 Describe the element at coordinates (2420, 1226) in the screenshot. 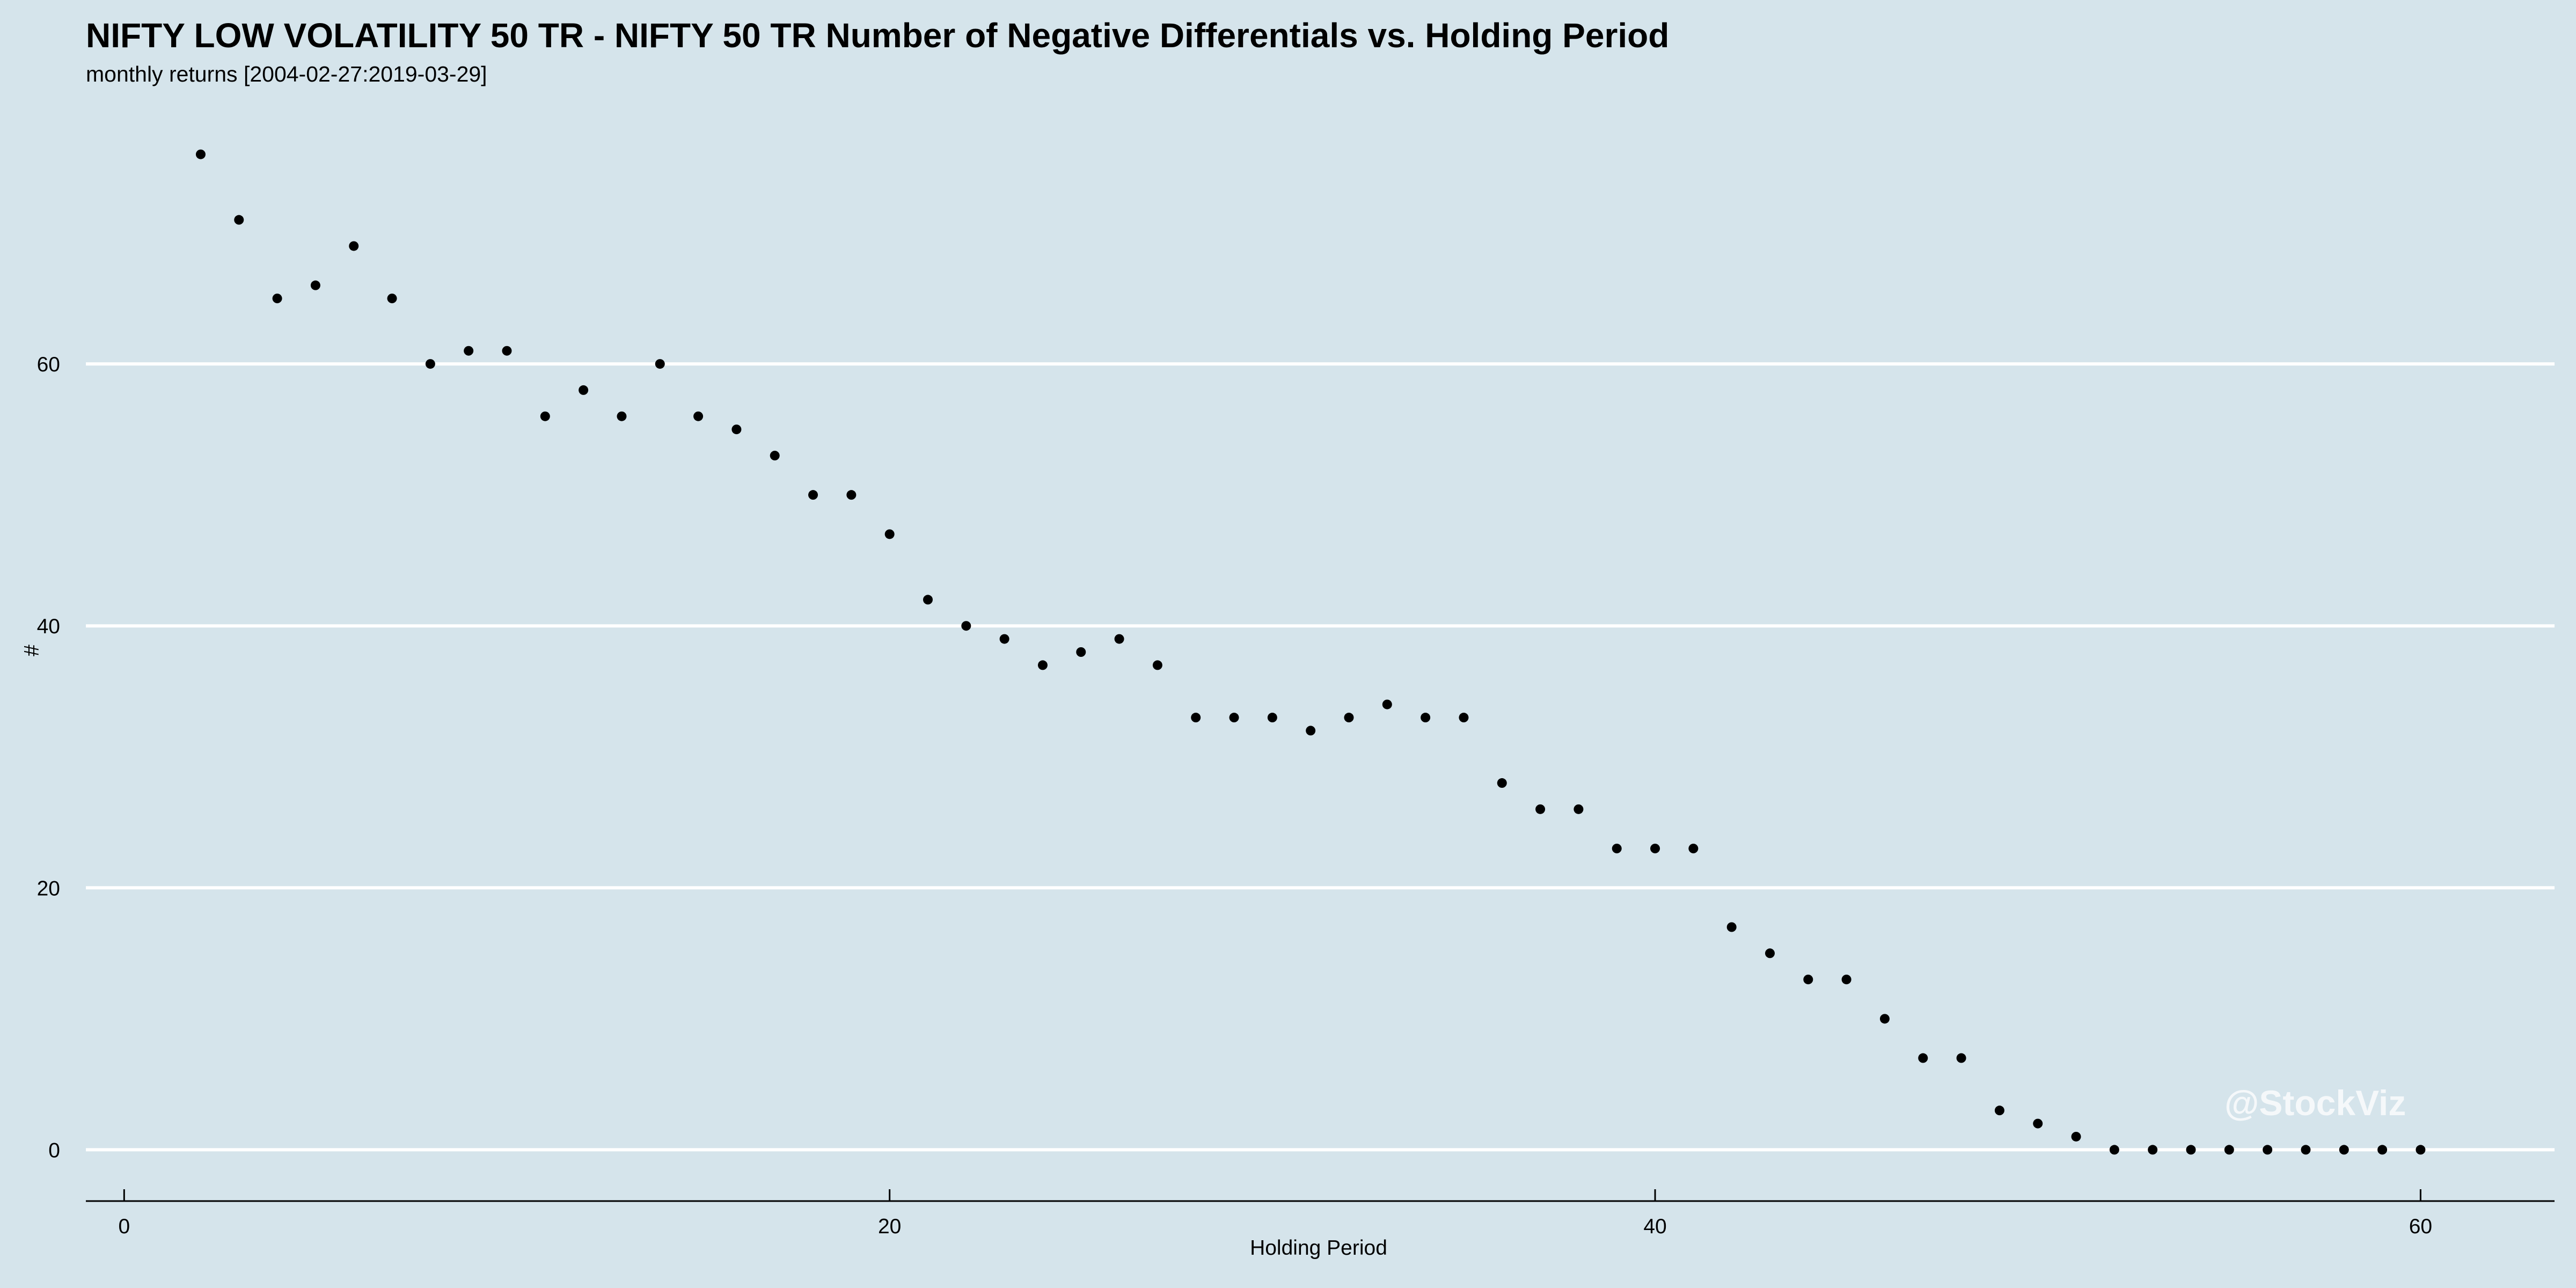

I see `x-tick-label: 60` at that location.